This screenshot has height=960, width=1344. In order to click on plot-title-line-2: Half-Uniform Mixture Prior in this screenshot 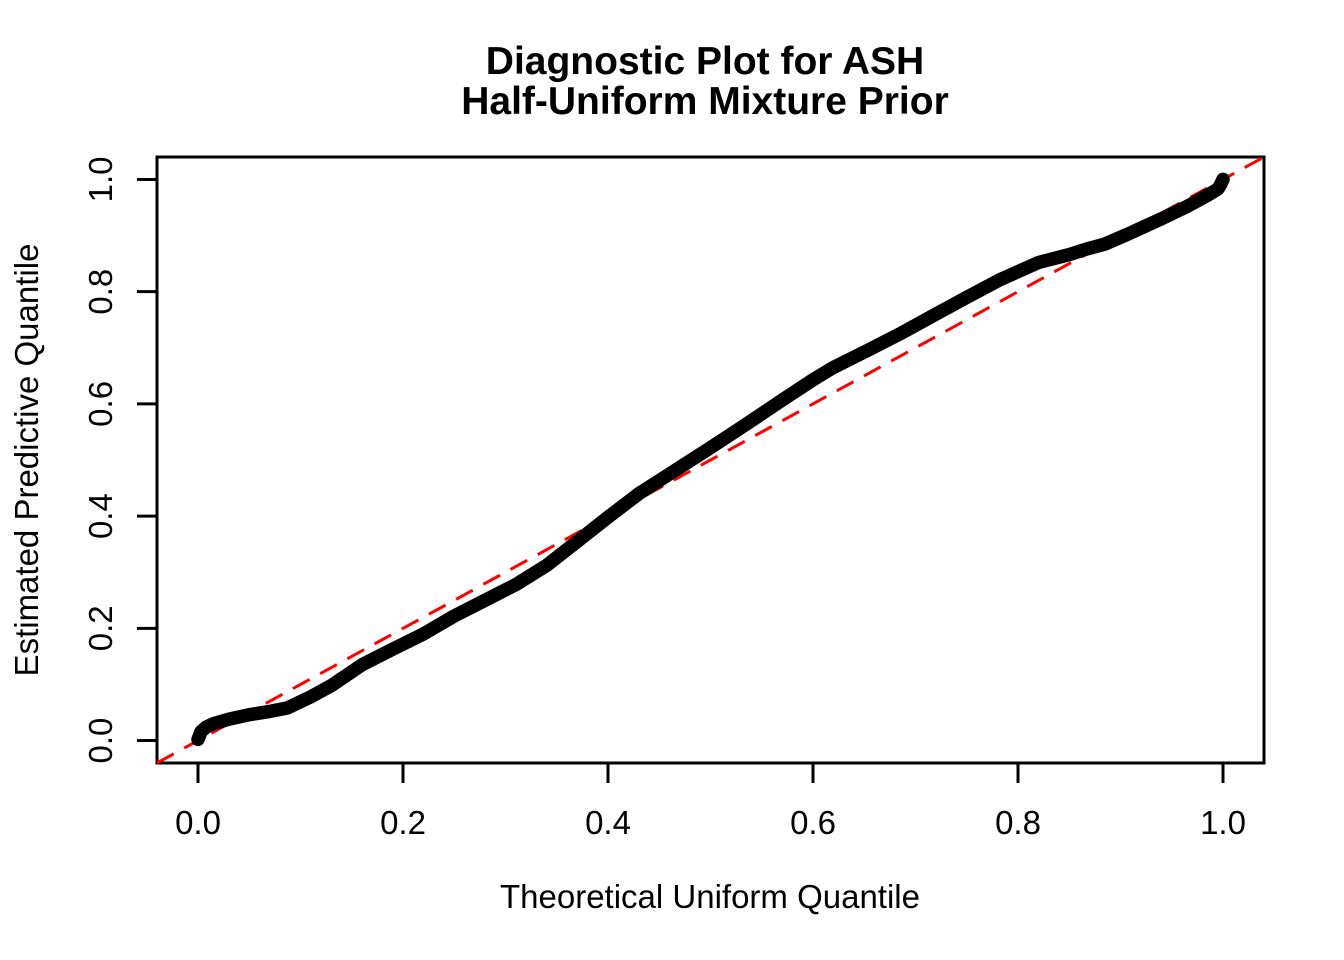, I will do `click(705, 101)`.